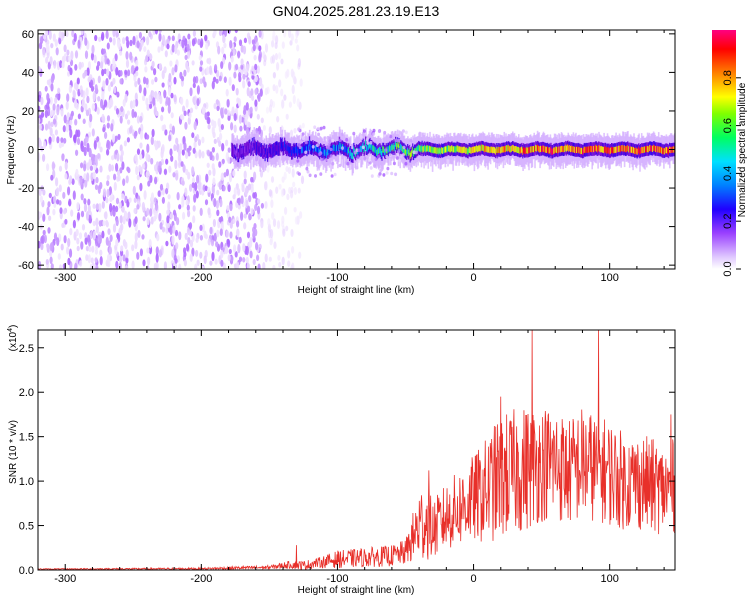 This screenshot has width=750, height=600. What do you see at coordinates (10, 330) in the screenshot?
I see `snr-multiplier-exp: 4` at bounding box center [10, 330].